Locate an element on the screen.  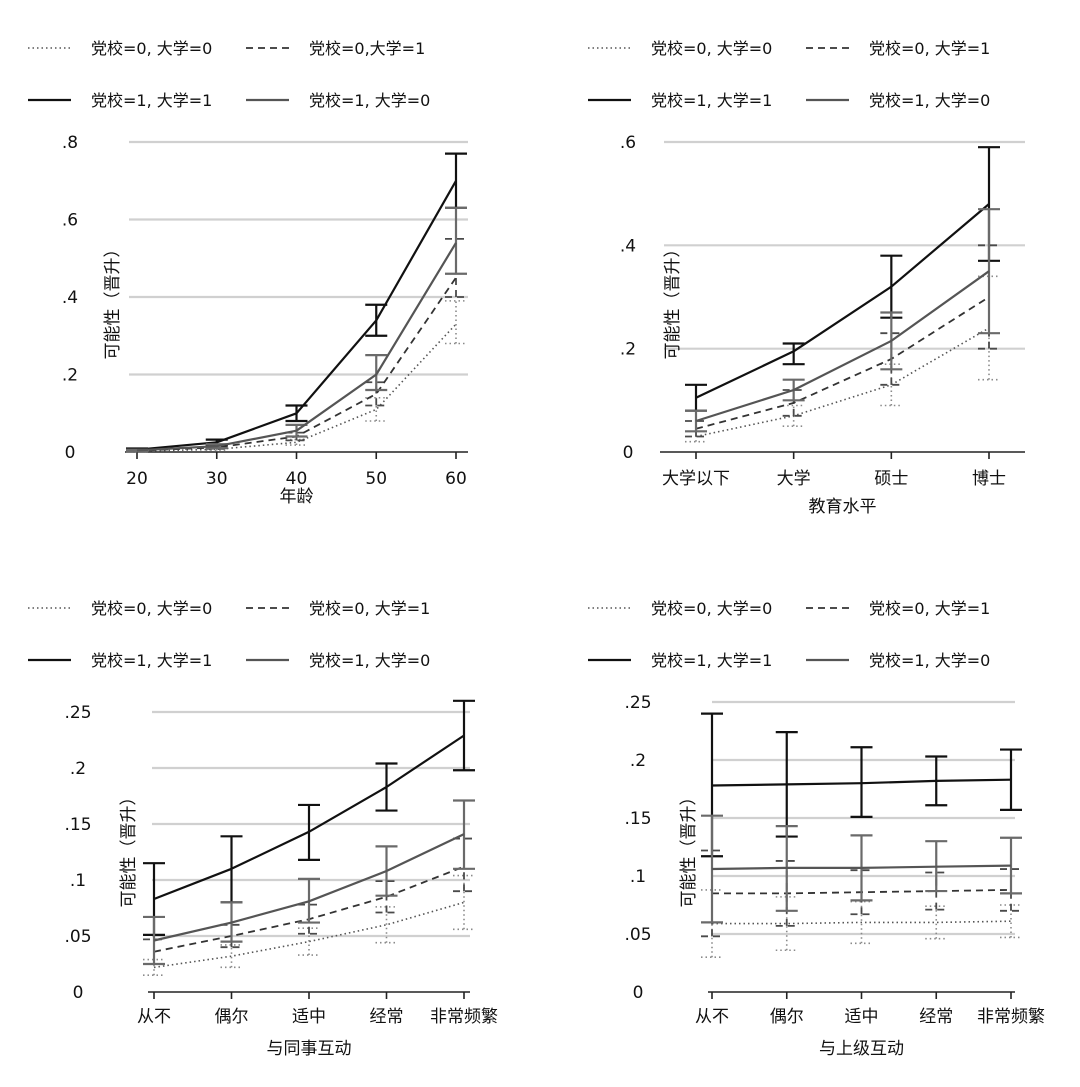
x-tick-label: 60 is located at coordinates (456, 479).